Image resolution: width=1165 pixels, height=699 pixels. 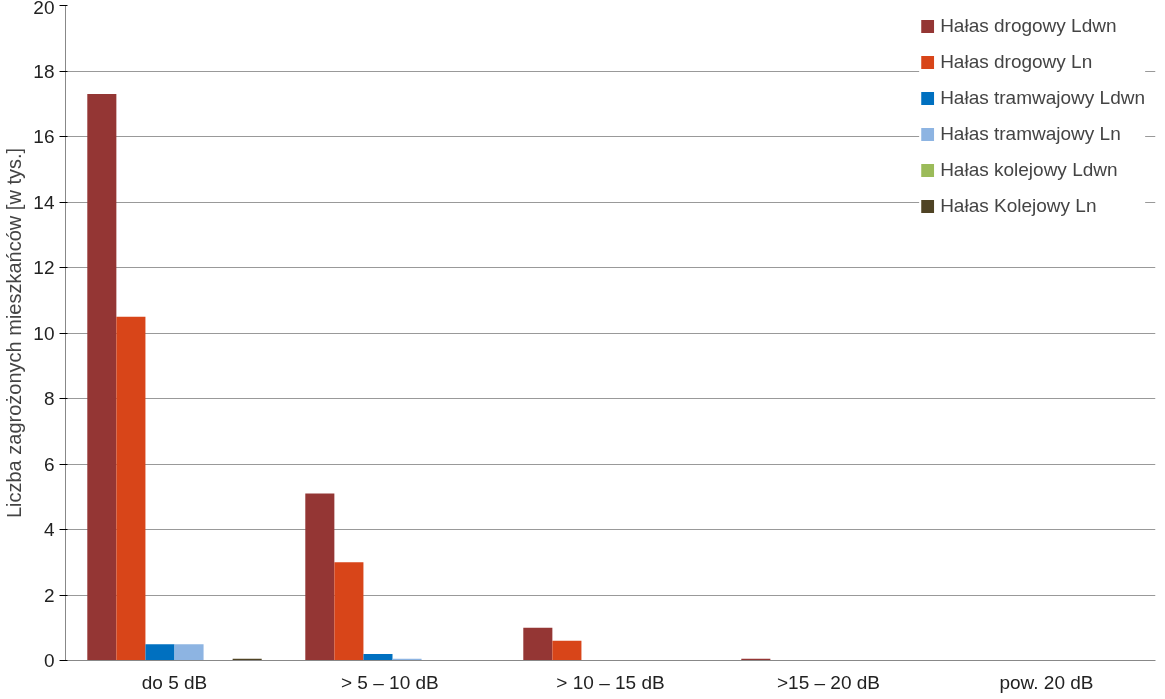 What do you see at coordinates (1046, 682) in the screenshot?
I see `x-tick-label: pow. 20 dB` at bounding box center [1046, 682].